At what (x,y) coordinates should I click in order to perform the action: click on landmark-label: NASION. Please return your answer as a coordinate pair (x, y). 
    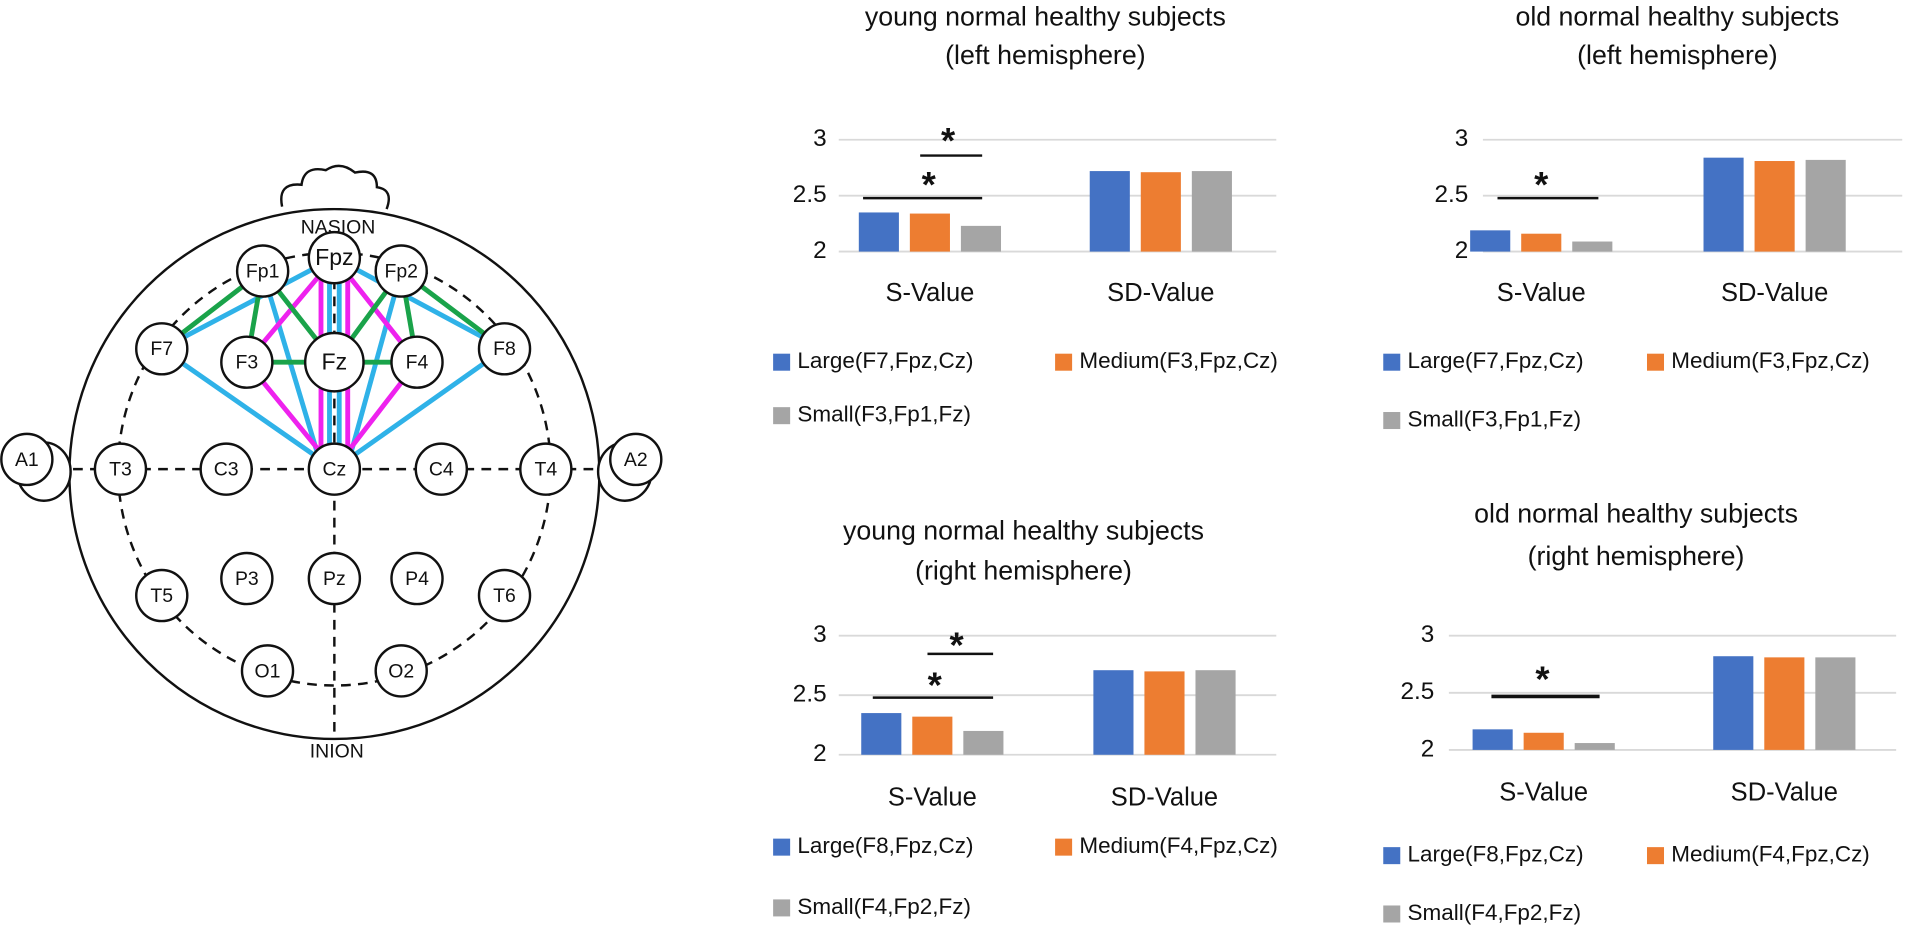
    Looking at the image, I should click on (338, 228).